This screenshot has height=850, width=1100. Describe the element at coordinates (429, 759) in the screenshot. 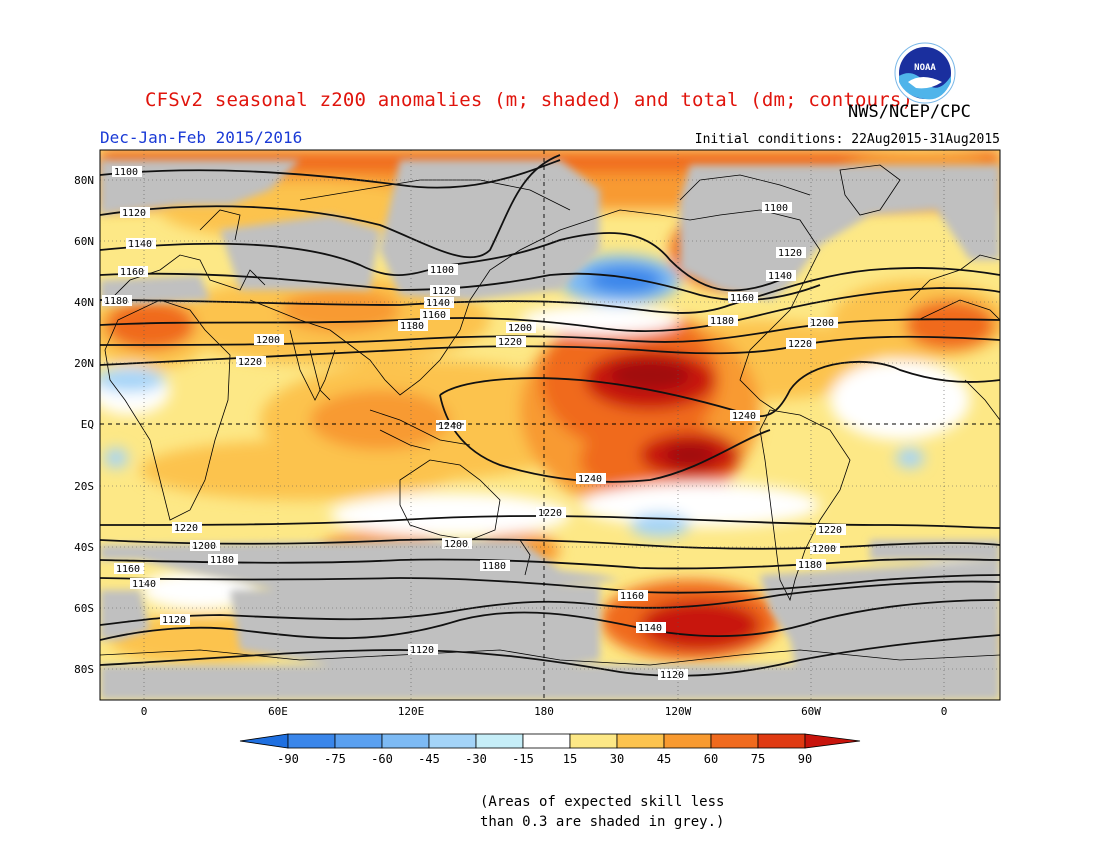

I see `colorbar-tick: -45` at that location.